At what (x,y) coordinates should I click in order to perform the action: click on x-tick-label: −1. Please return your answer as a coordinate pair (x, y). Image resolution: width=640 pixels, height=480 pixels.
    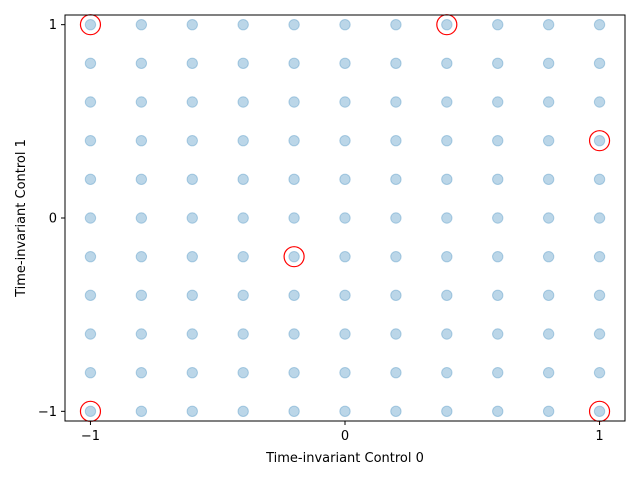
    Looking at the image, I should click on (90, 436).